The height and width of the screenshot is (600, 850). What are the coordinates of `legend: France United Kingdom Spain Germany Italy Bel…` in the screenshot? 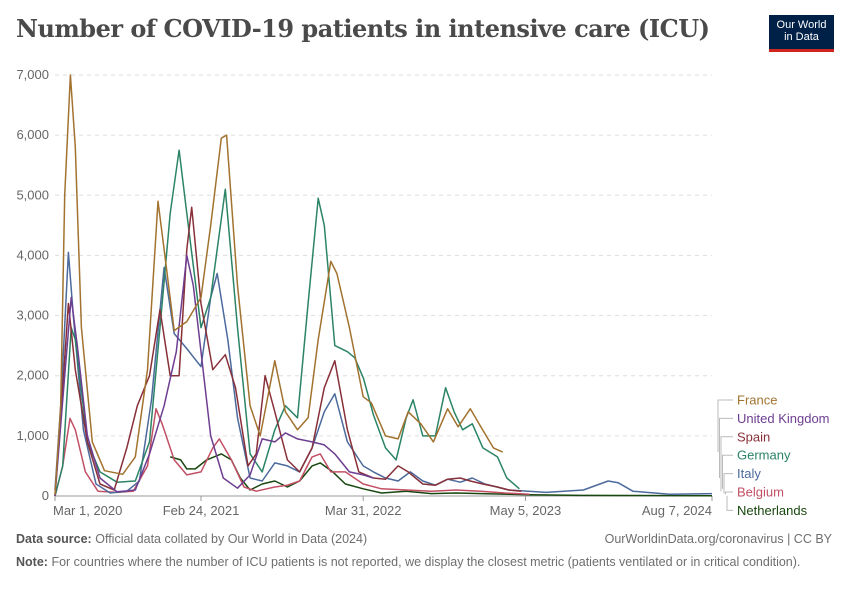 It's located at (773, 455).